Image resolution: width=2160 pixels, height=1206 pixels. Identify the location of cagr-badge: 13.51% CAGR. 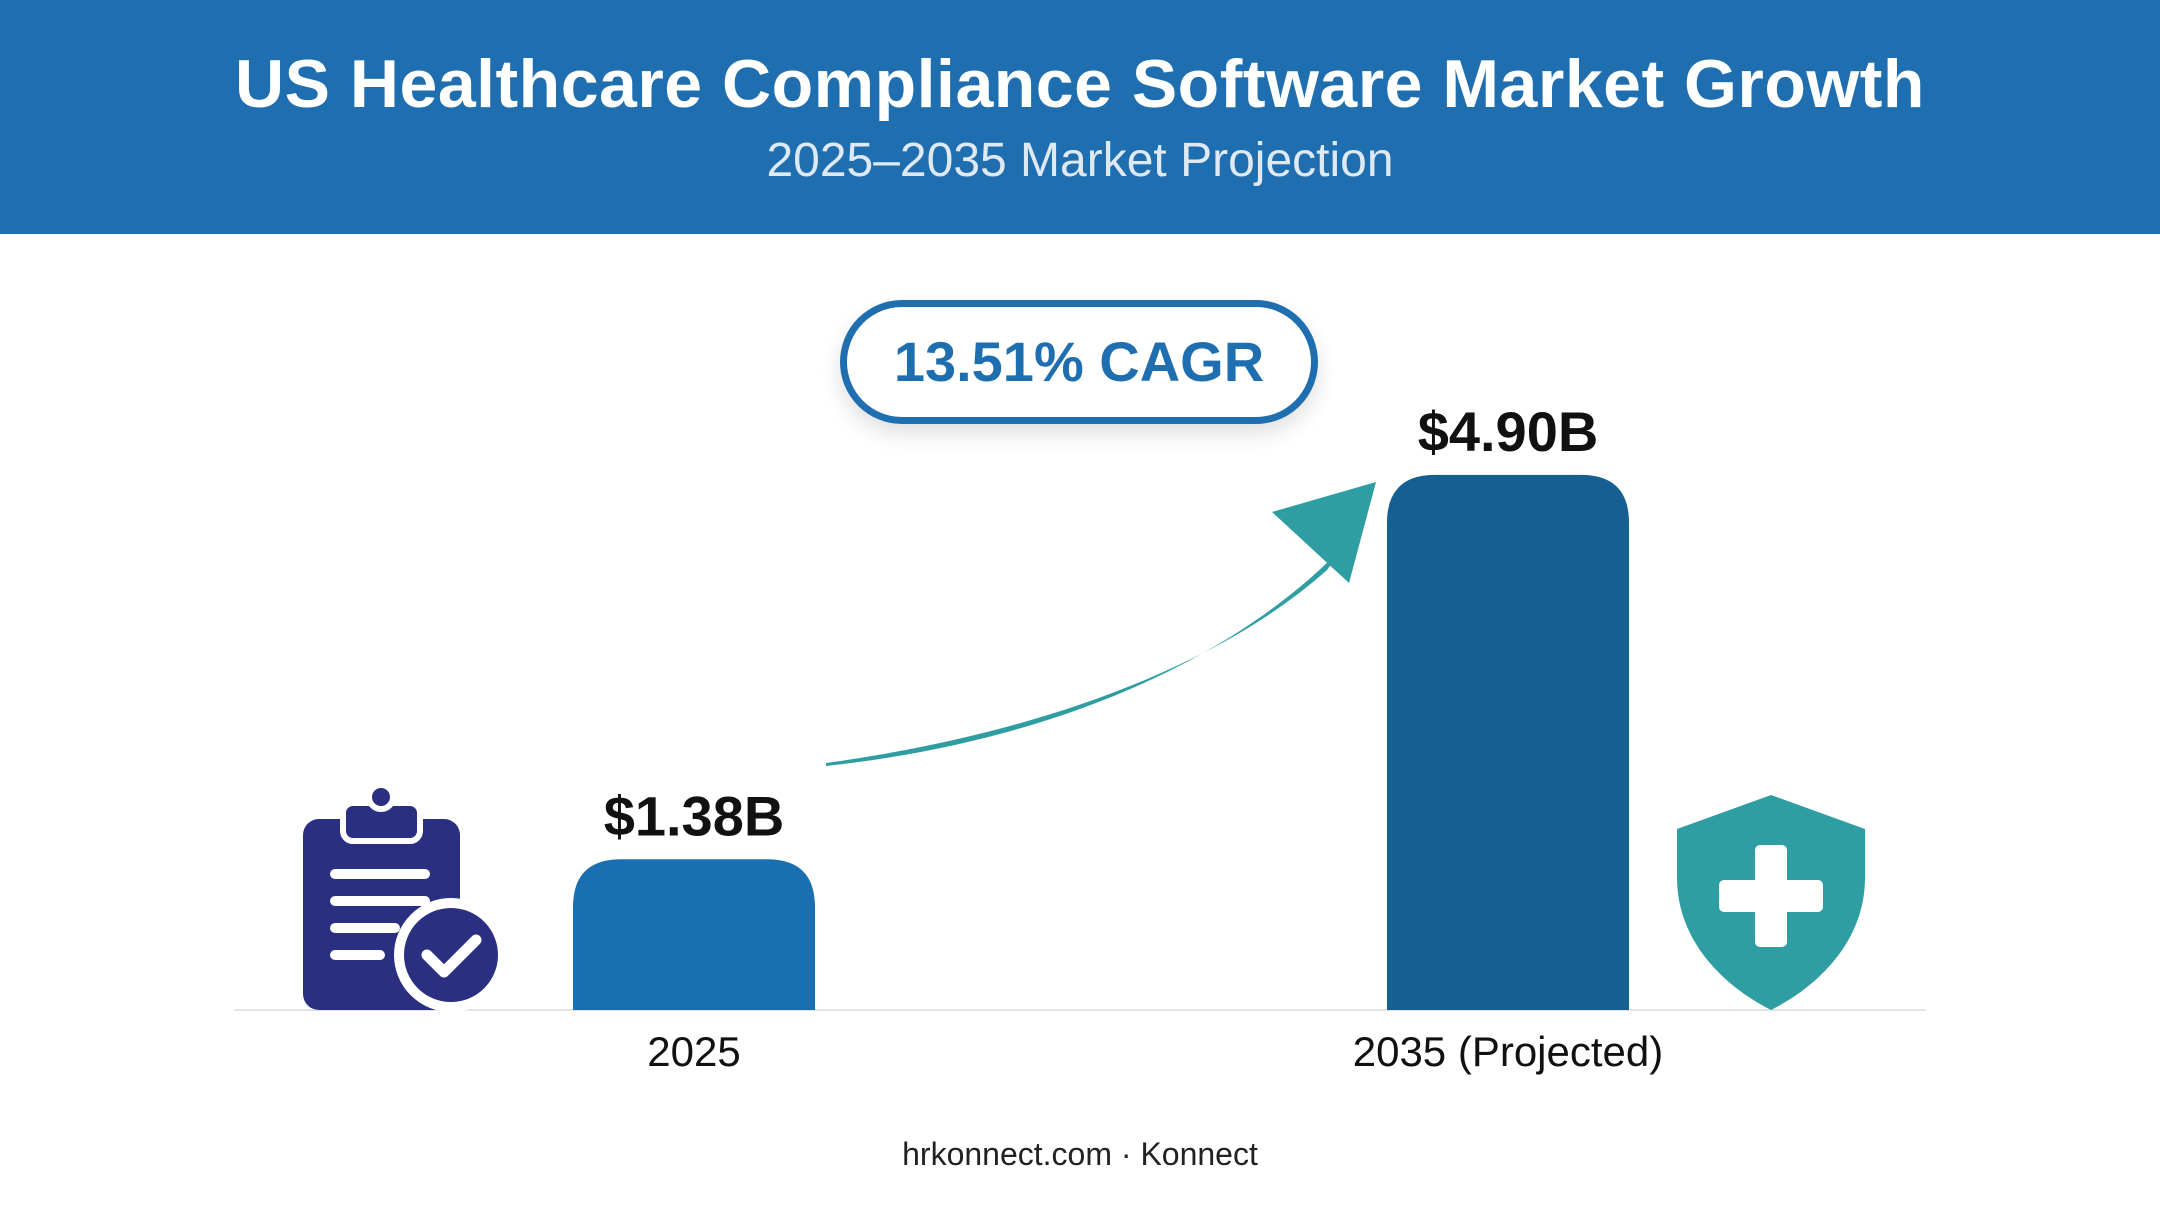
(1079, 362).